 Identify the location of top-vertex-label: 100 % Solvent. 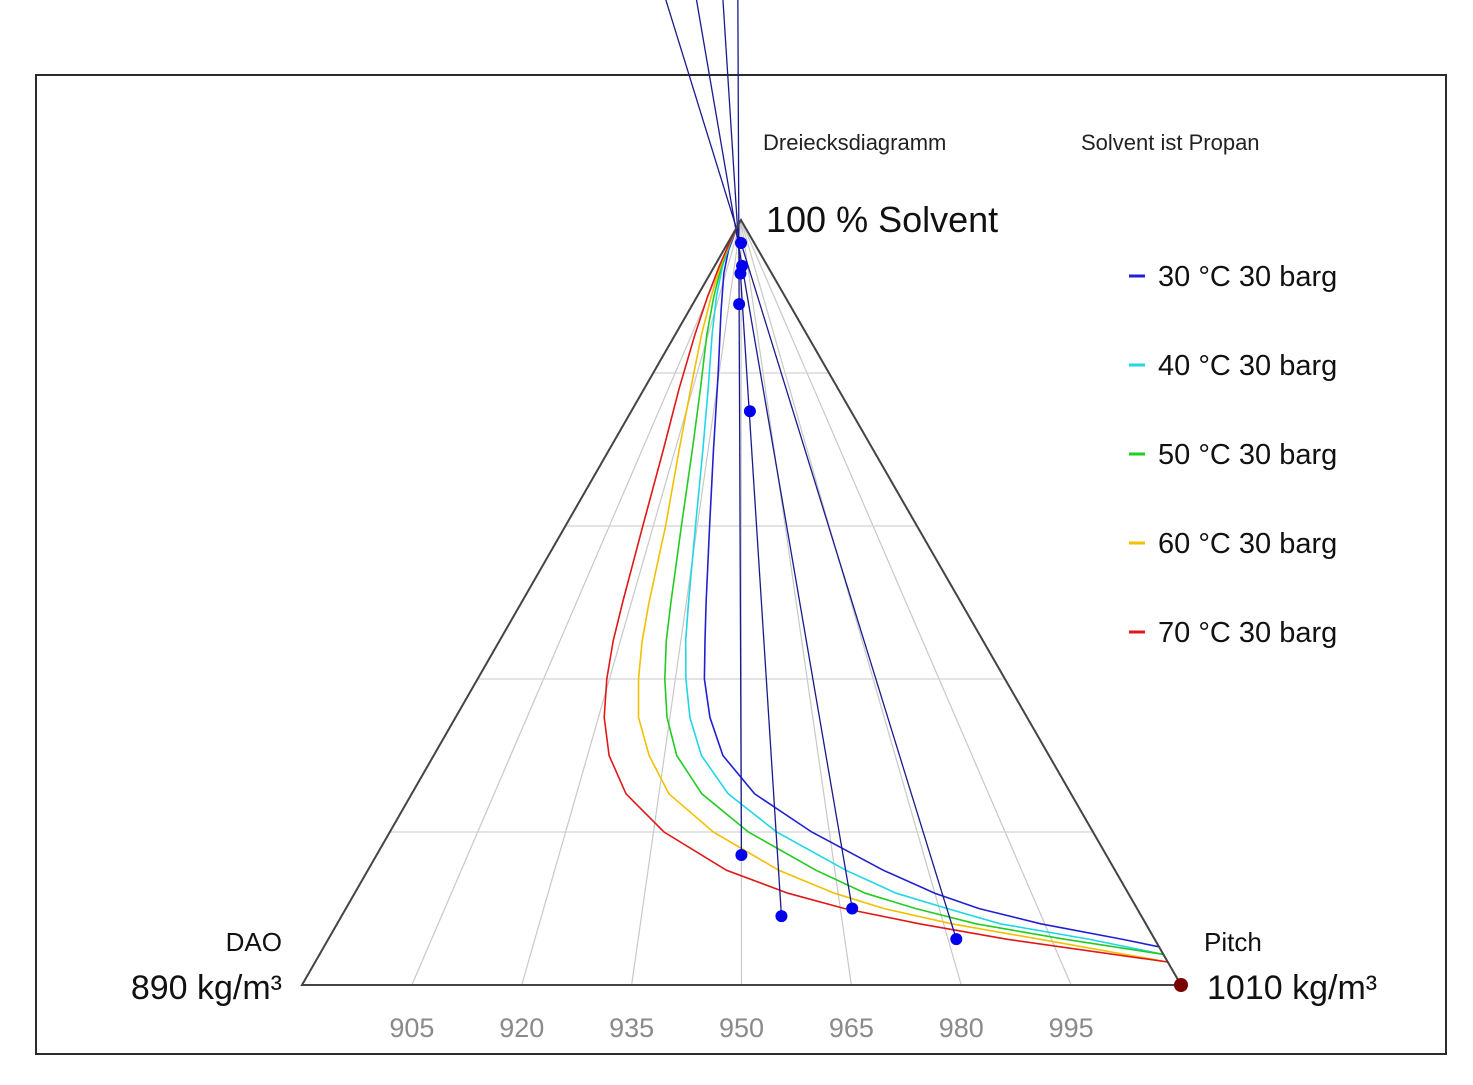
(882, 219).